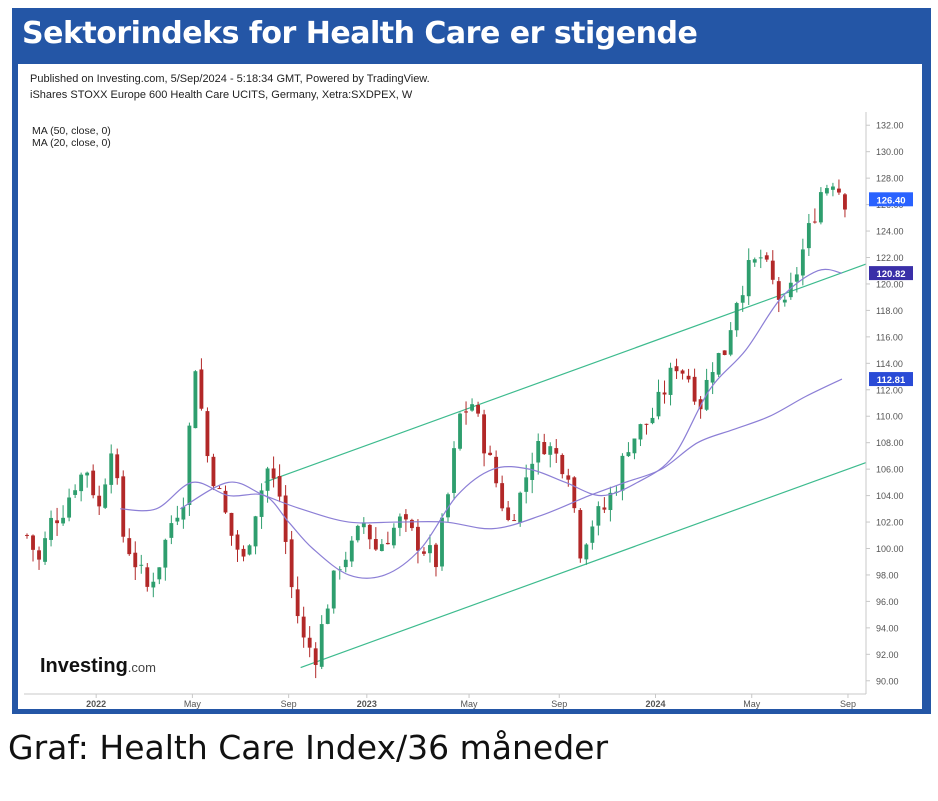 This screenshot has height=801, width=938. What do you see at coordinates (890, 284) in the screenshot?
I see `y-tick-label: 120.00` at bounding box center [890, 284].